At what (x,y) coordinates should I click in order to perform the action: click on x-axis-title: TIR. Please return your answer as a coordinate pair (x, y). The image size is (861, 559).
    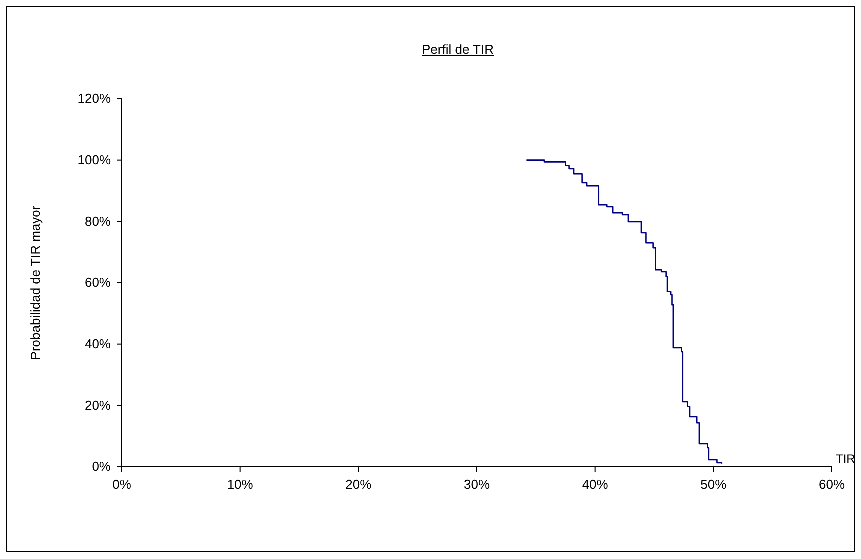
    Looking at the image, I should click on (846, 459).